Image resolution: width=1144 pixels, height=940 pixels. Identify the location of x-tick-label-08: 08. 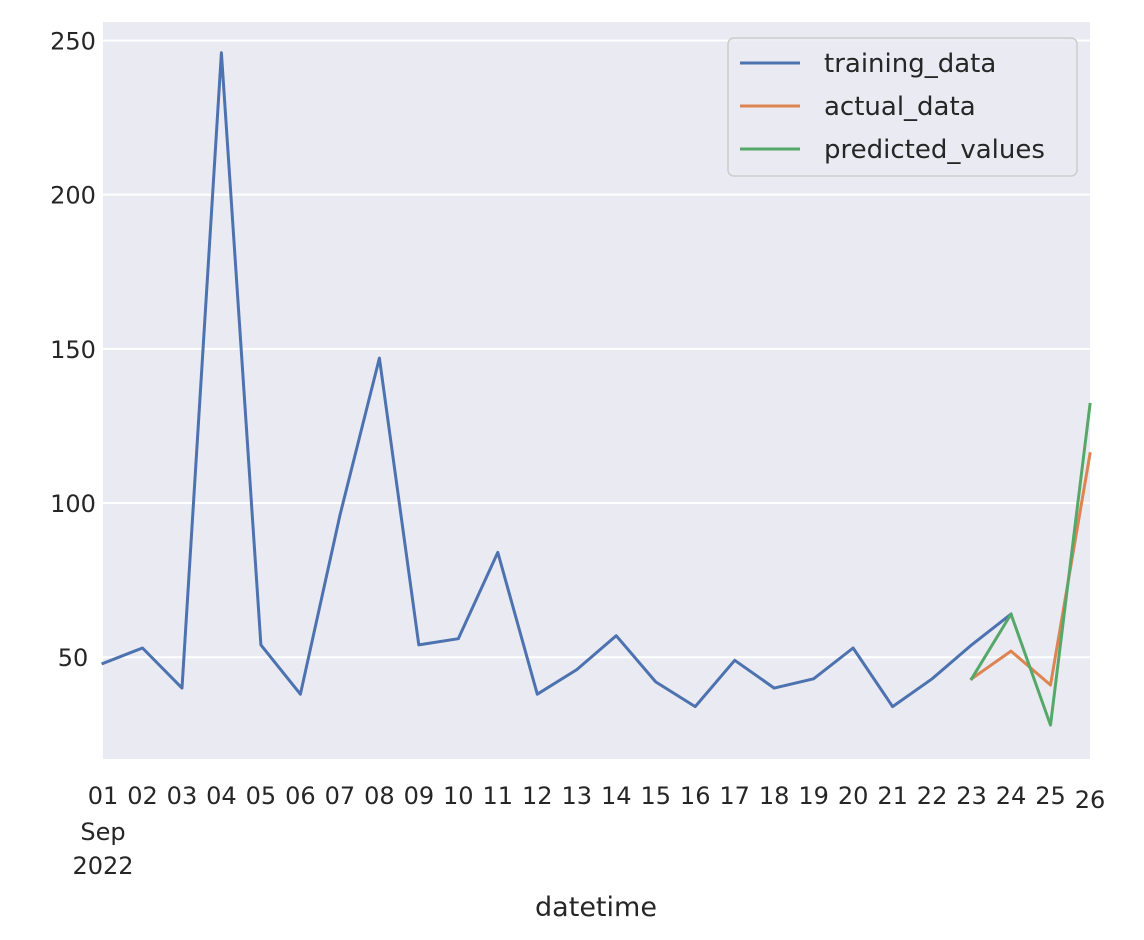
(379, 796).